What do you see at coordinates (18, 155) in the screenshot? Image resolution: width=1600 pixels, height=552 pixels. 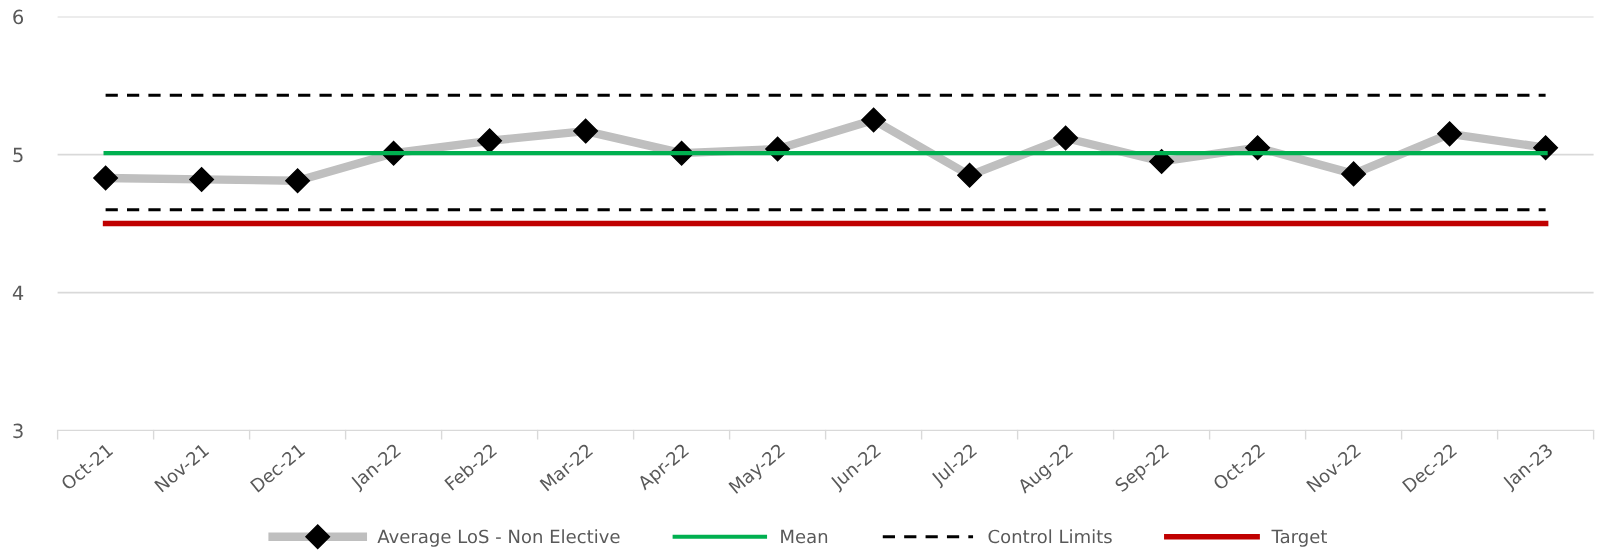 I see `y-tick-label: 5` at bounding box center [18, 155].